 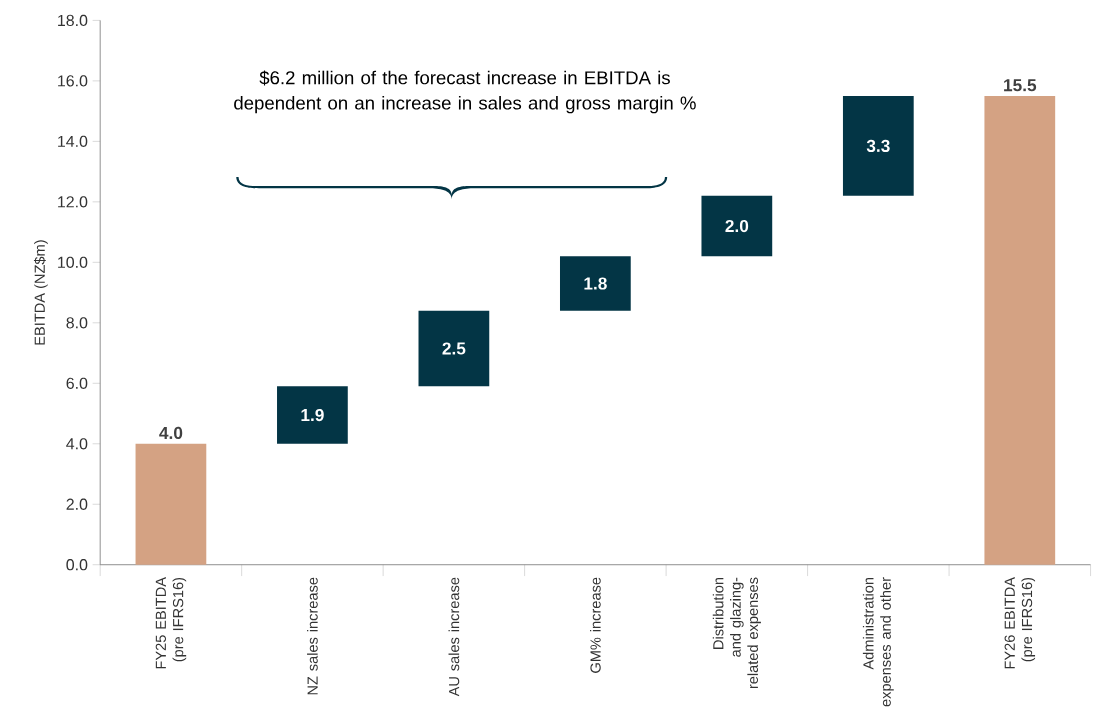 I want to click on y-tick-label: 16.0, so click(x=73, y=81).